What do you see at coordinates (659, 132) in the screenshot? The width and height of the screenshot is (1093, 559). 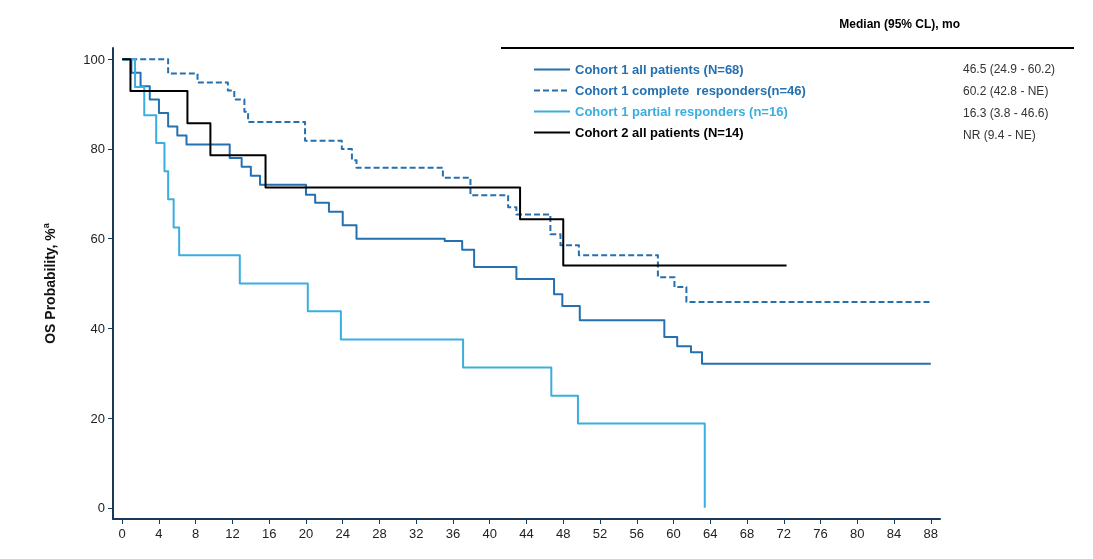 I see `legend-label: Cohort 2 all patients (N=14)` at bounding box center [659, 132].